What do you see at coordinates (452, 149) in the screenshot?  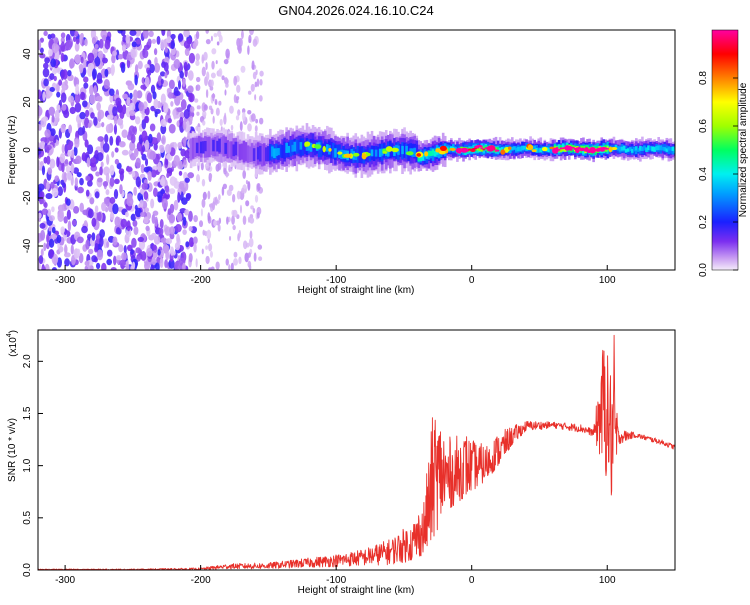 I see `heatmap-peak-cell` at bounding box center [452, 149].